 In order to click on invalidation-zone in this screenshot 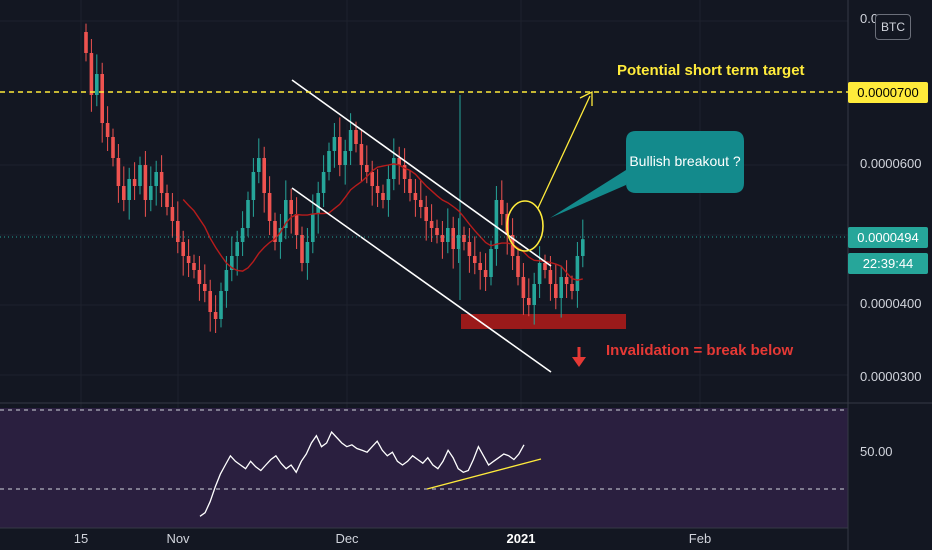, I will do `click(543, 321)`.